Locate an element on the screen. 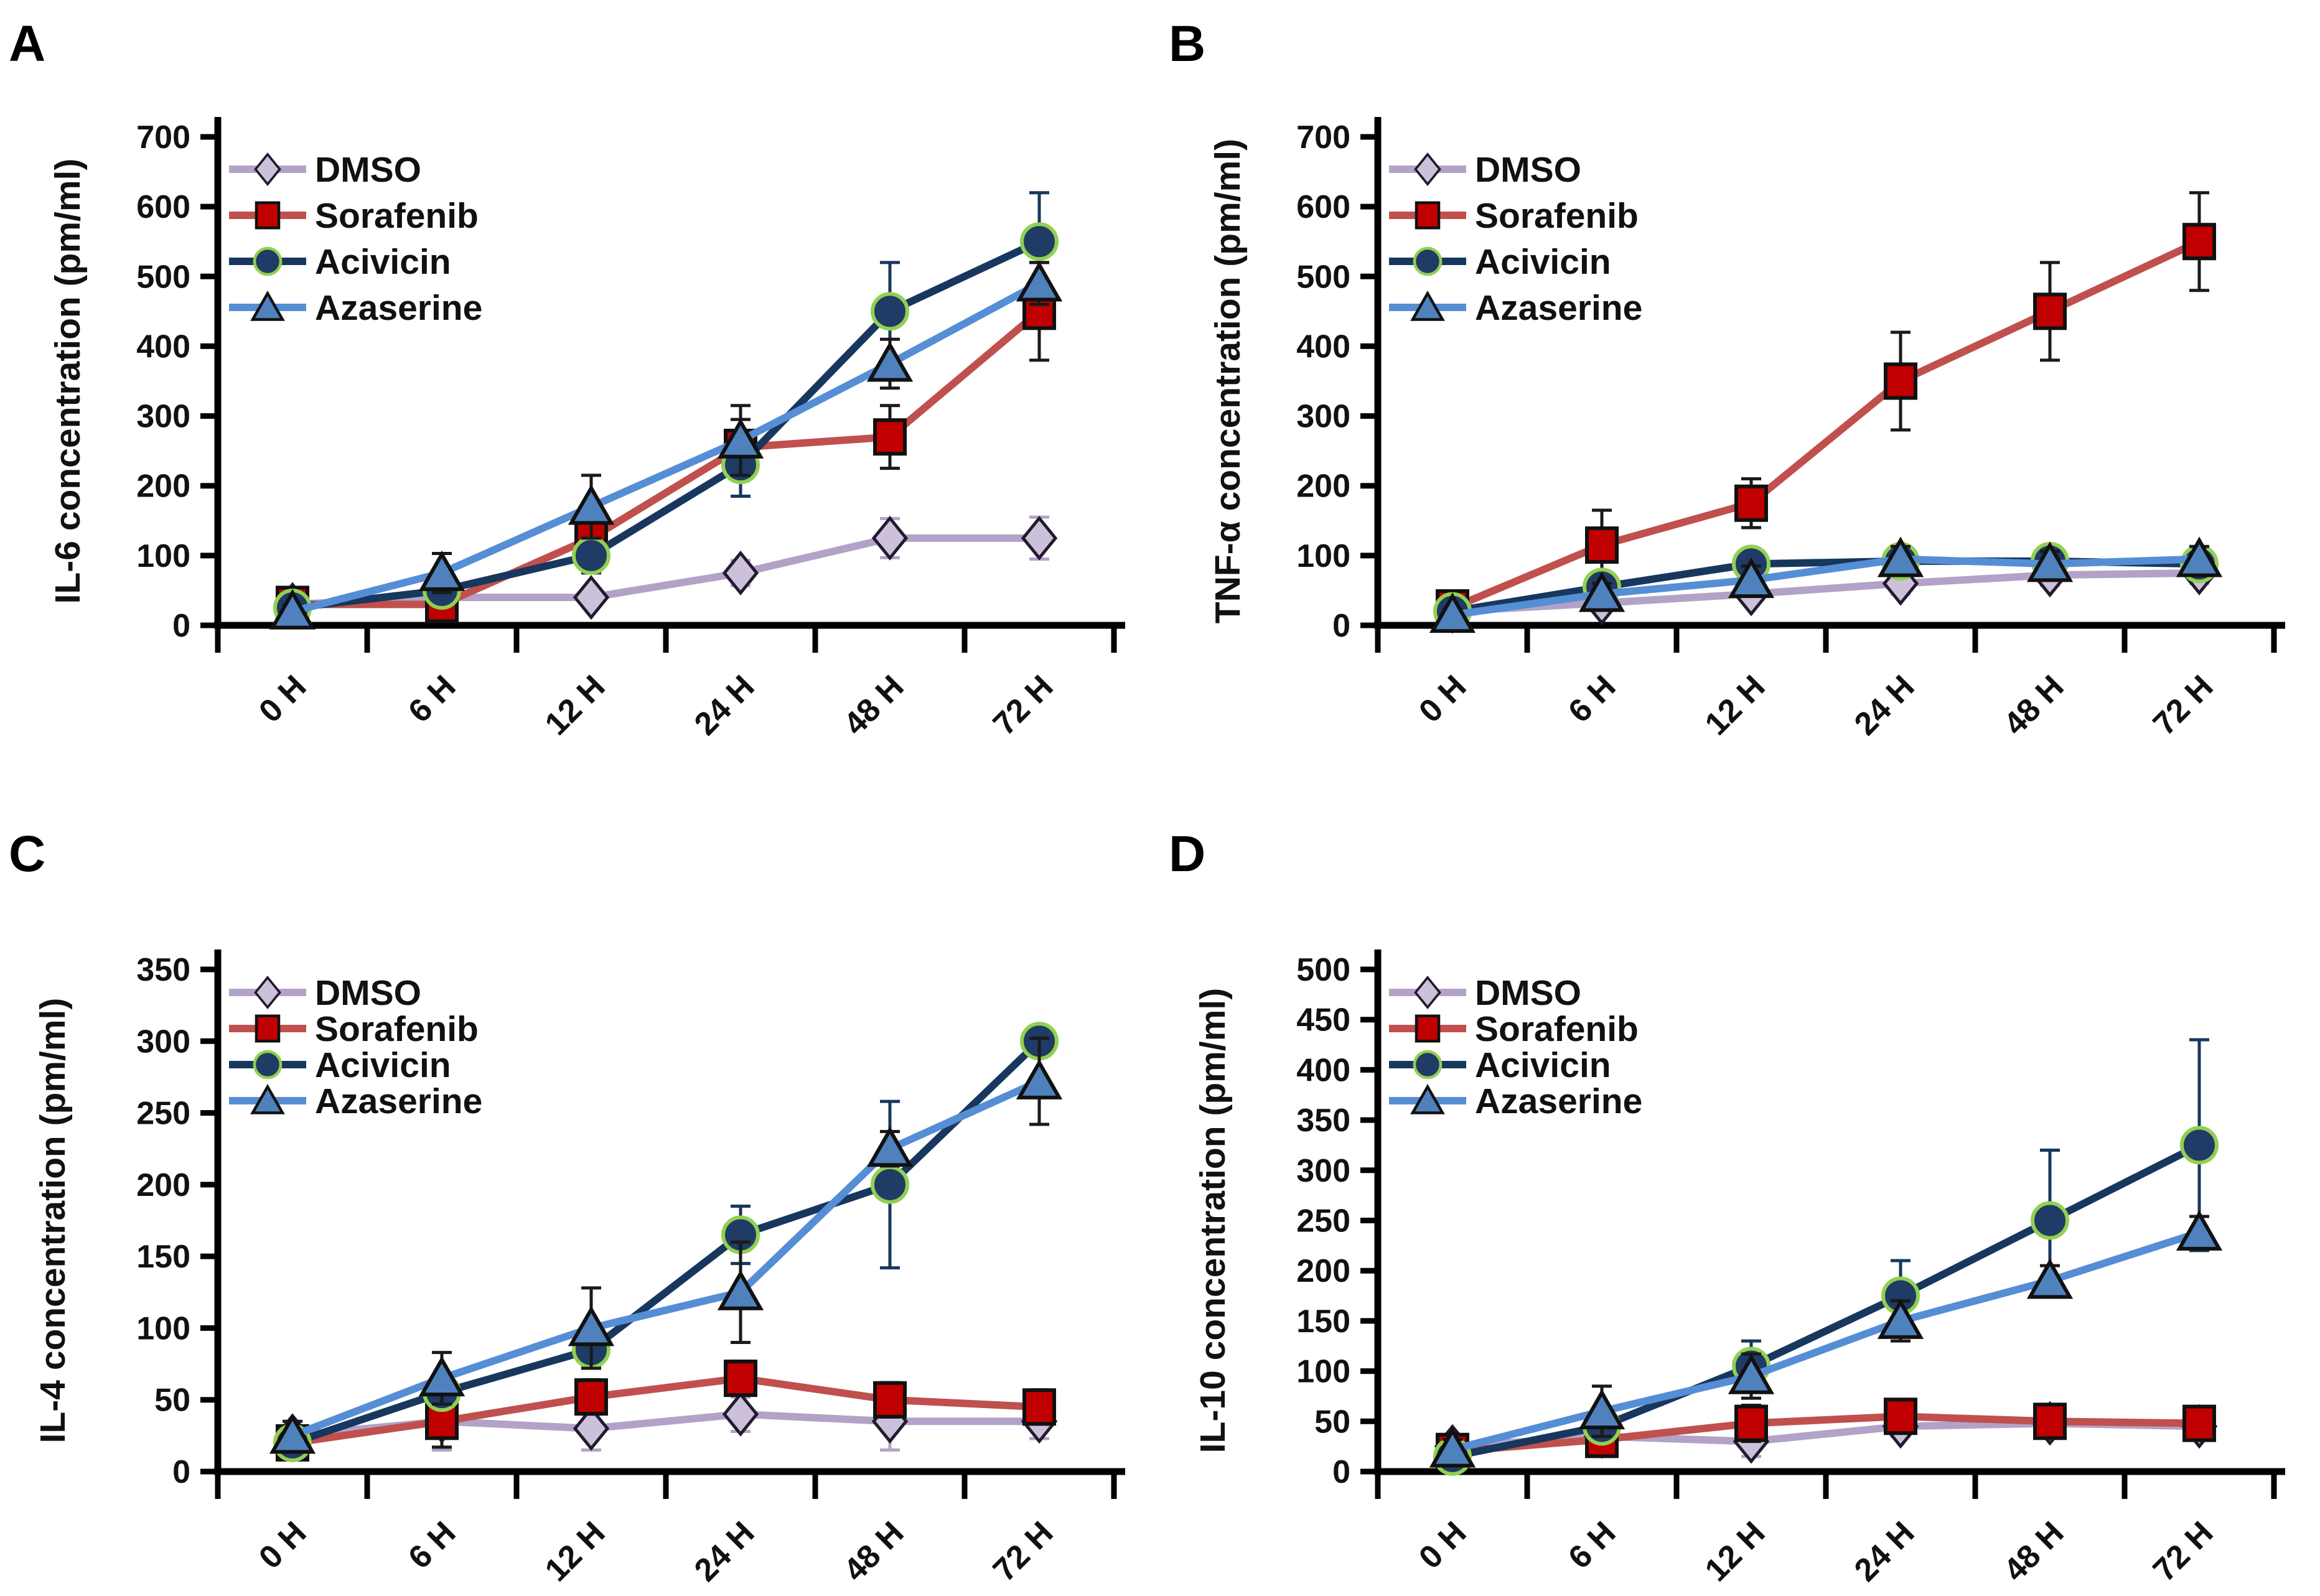 The width and height of the screenshot is (2320, 1596). y-tick-label: 150 is located at coordinates (1323, 1322).